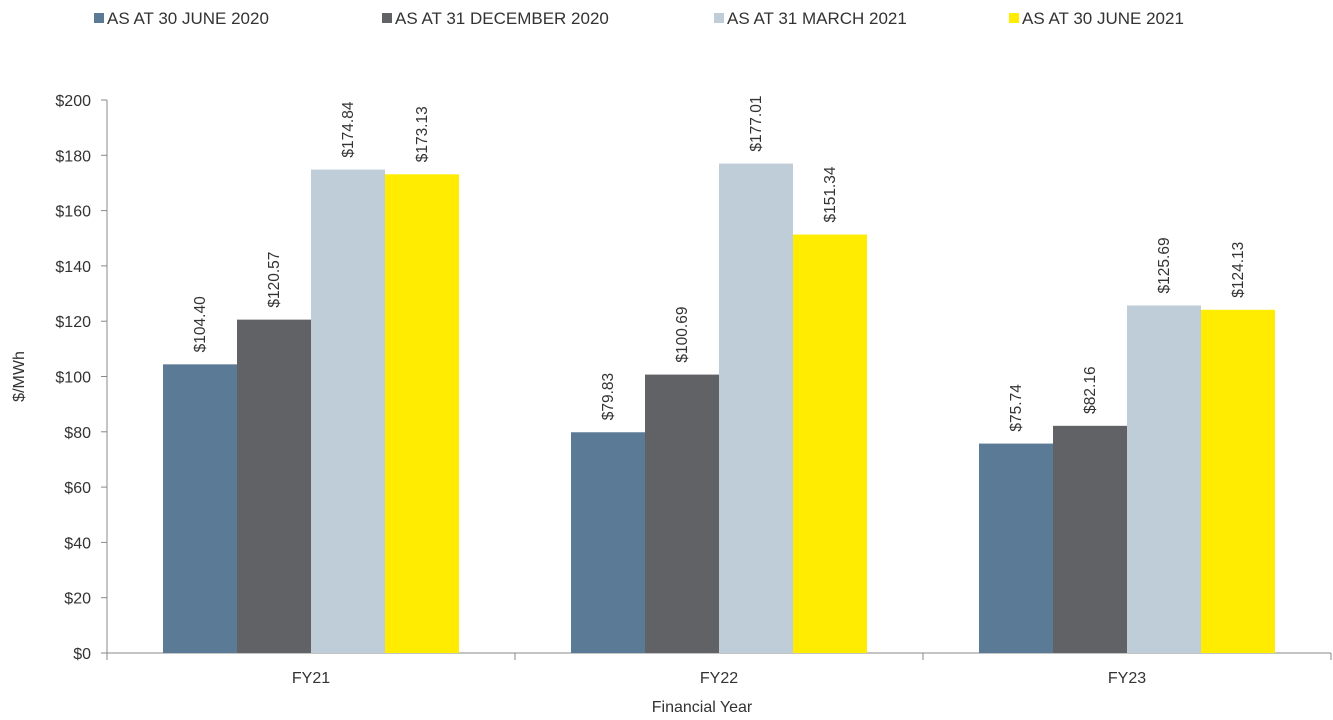  I want to click on data-label: $151.34, so click(830, 194).